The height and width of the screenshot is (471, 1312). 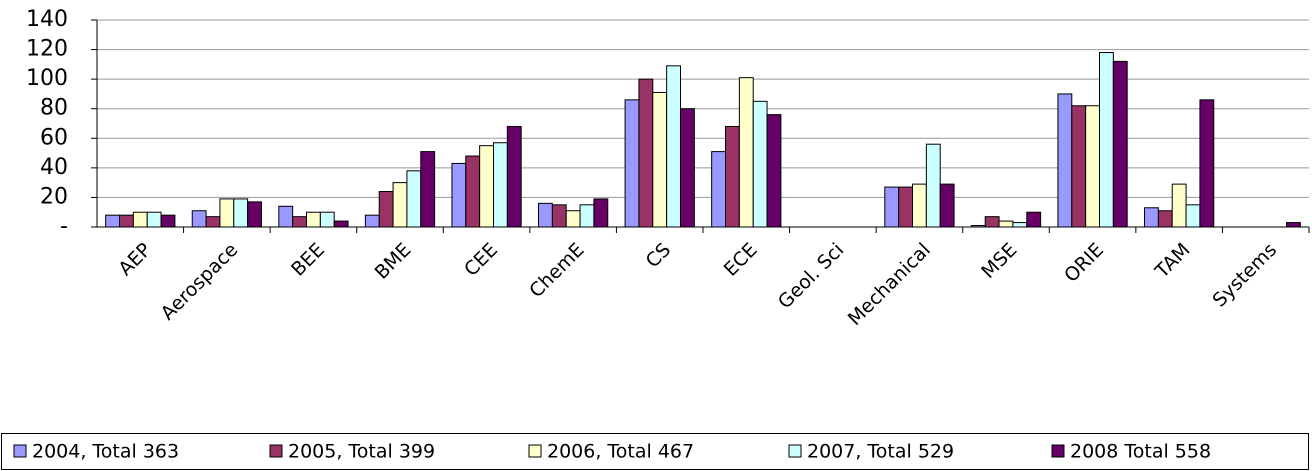 I want to click on legend-box, so click(x=655, y=451).